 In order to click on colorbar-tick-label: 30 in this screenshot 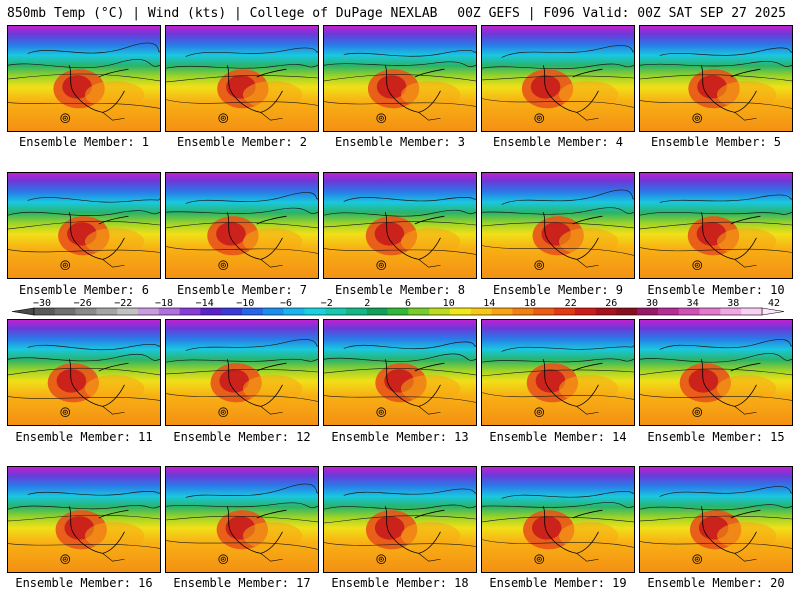, I will do `click(652, 303)`.